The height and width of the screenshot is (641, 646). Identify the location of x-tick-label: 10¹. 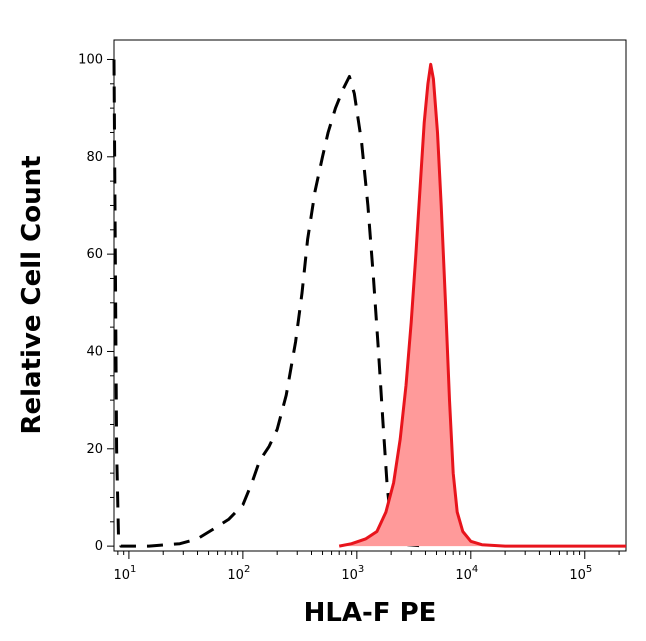
(124, 573).